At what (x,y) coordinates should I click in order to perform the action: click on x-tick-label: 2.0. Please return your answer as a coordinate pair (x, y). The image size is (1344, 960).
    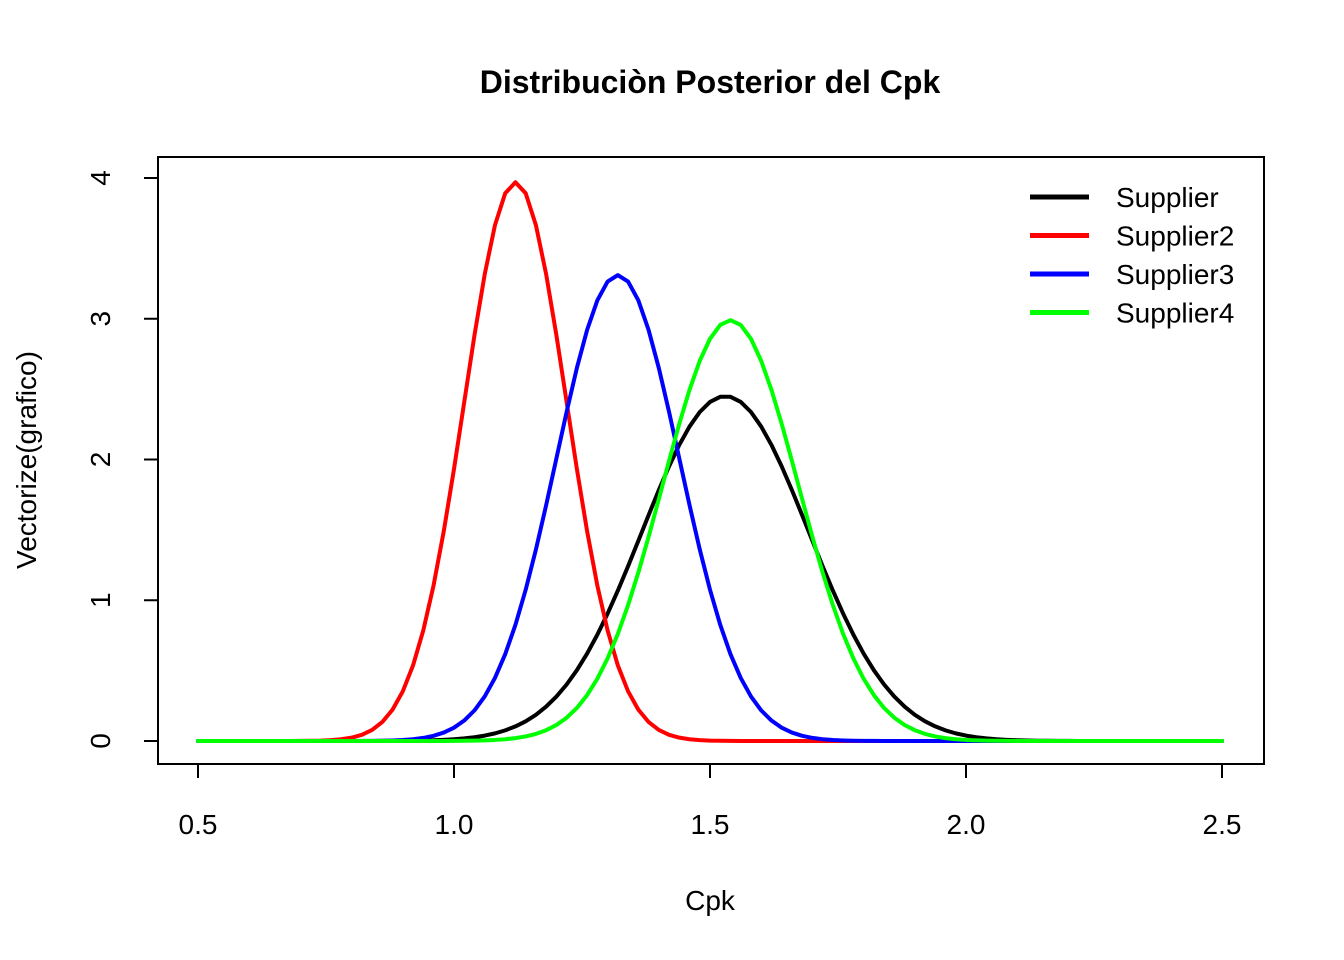
    Looking at the image, I should click on (966, 824).